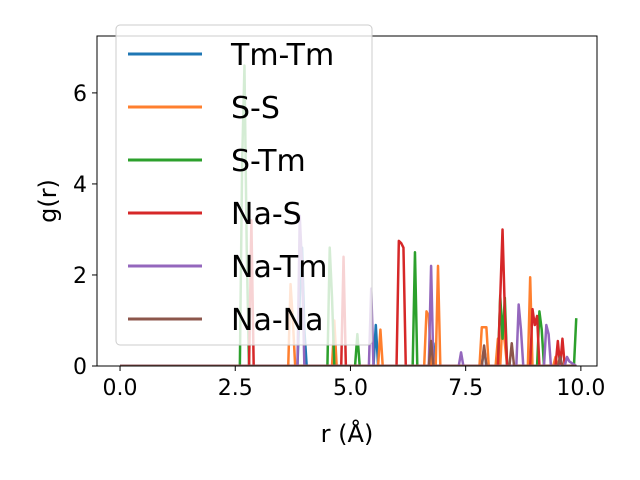 Image resolution: width=640 pixels, height=480 pixels. What do you see at coordinates (282, 55) in the screenshot?
I see `legend-label: Tm-Tm` at bounding box center [282, 55].